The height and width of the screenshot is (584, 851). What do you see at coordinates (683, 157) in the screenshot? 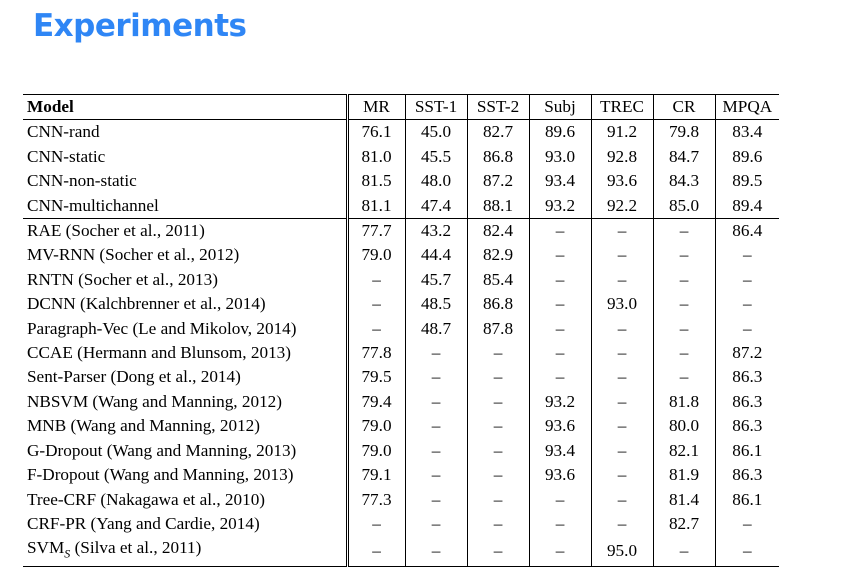
I see `score-cell-cr: 84.7` at bounding box center [683, 157].